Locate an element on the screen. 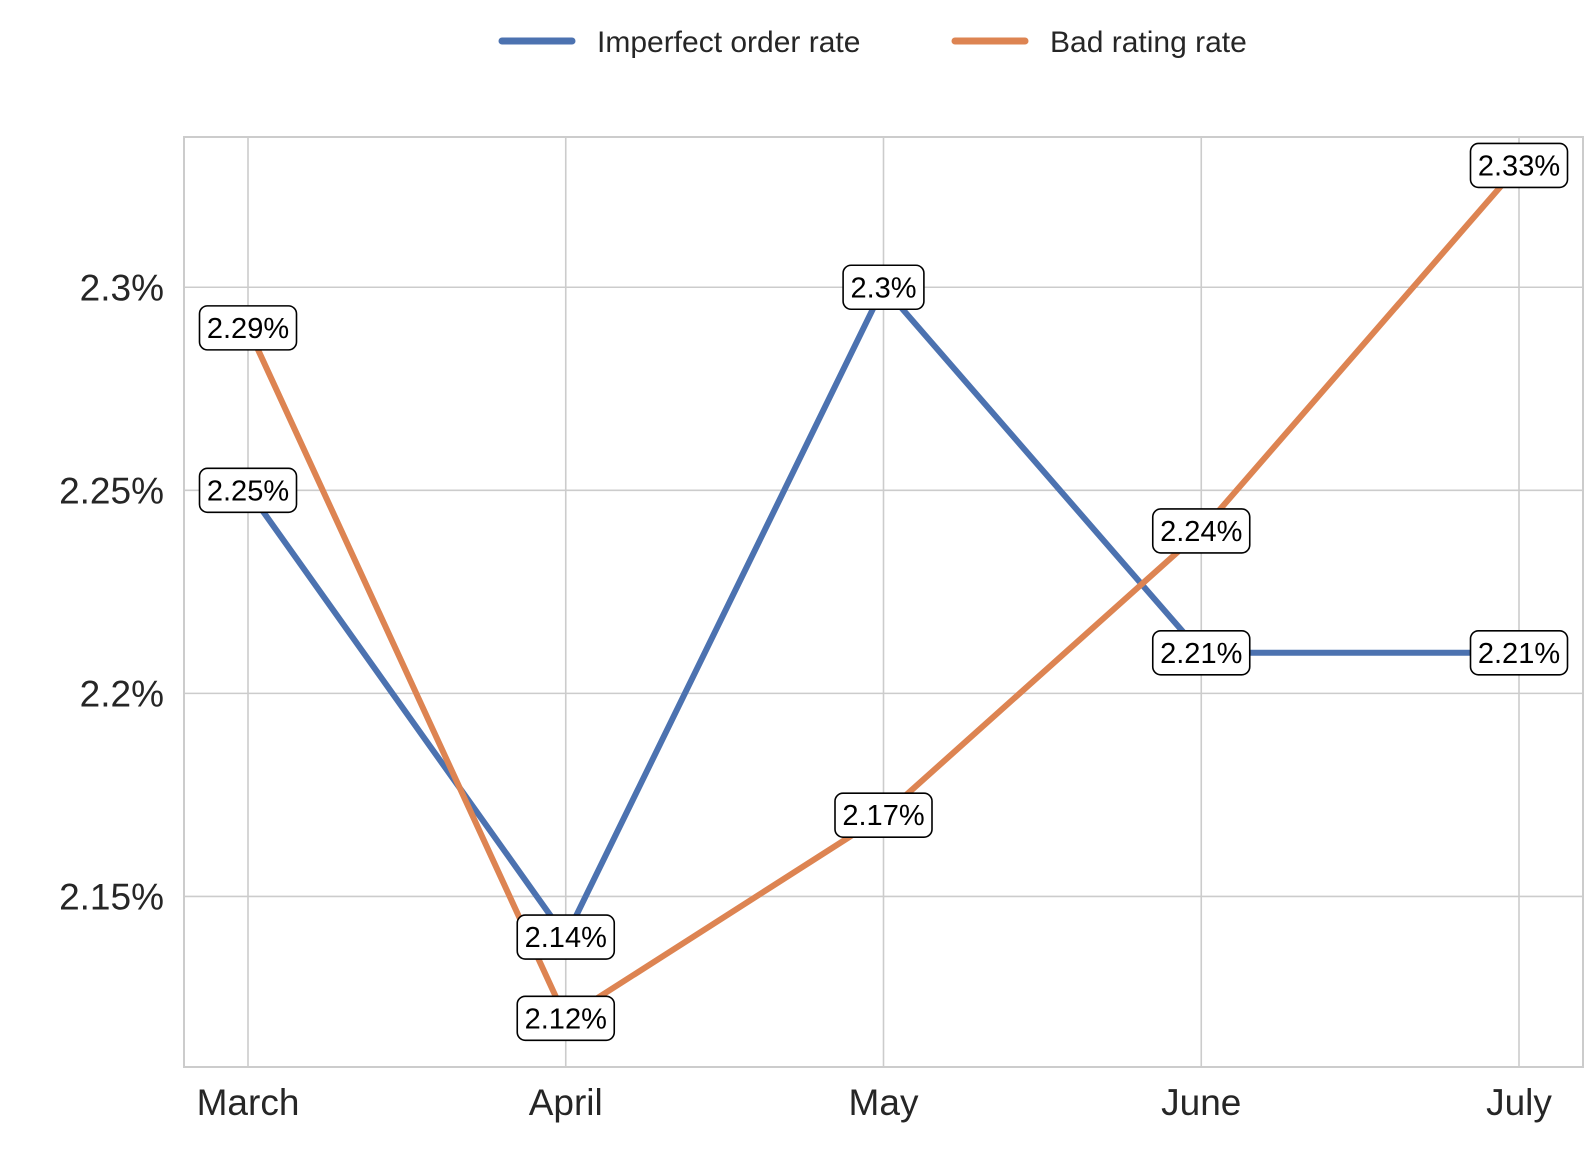  data-label-text: 2.33% is located at coordinates (1519, 166).